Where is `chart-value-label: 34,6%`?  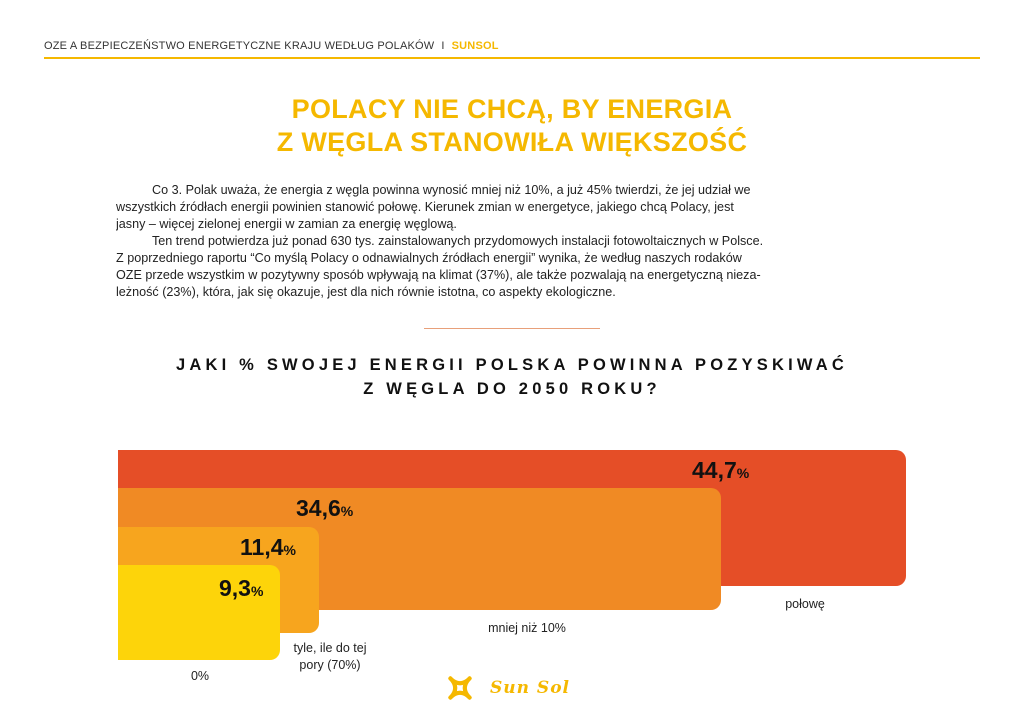 chart-value-label: 34,6% is located at coordinates (324, 508).